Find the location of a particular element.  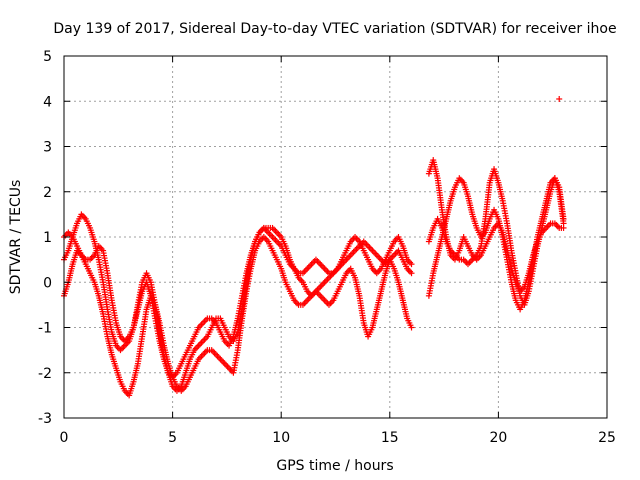

x-tick-label: 15 is located at coordinates (390, 438).